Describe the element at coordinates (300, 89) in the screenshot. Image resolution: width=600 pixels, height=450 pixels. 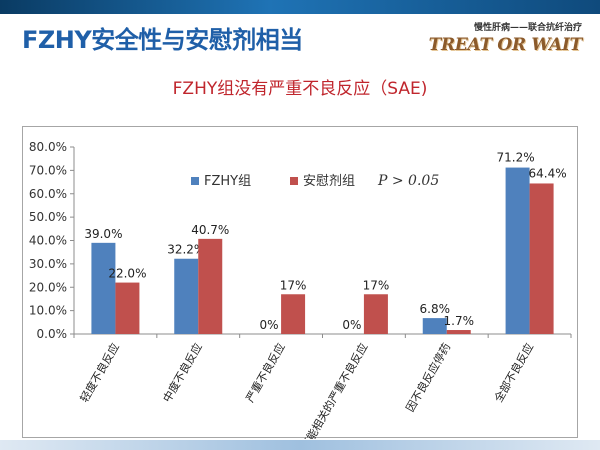
I see `chart-subtitle: FZHY组没有严重不良反应（SAE)` at that location.